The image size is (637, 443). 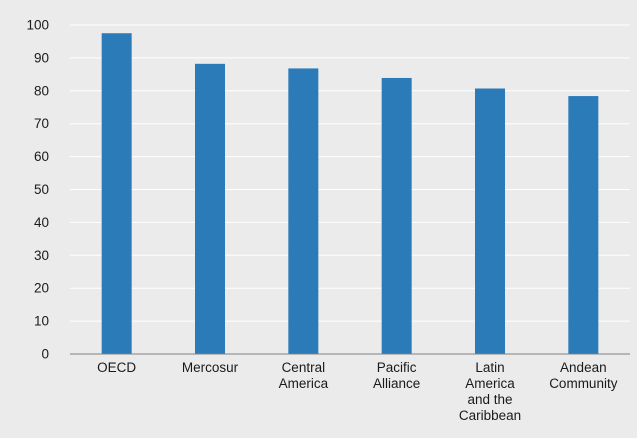 What do you see at coordinates (41, 57) in the screenshot?
I see `y-tick-label: 90` at bounding box center [41, 57].